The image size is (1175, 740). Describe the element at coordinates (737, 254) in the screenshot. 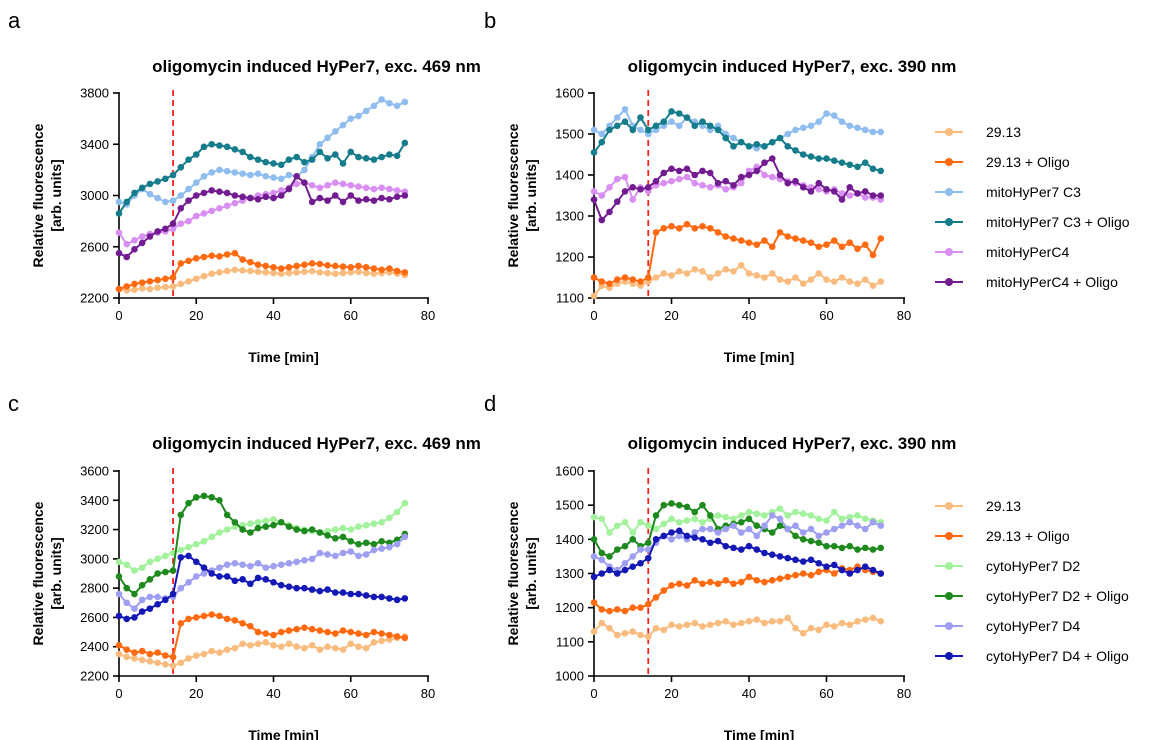

I see `series-line` at that location.